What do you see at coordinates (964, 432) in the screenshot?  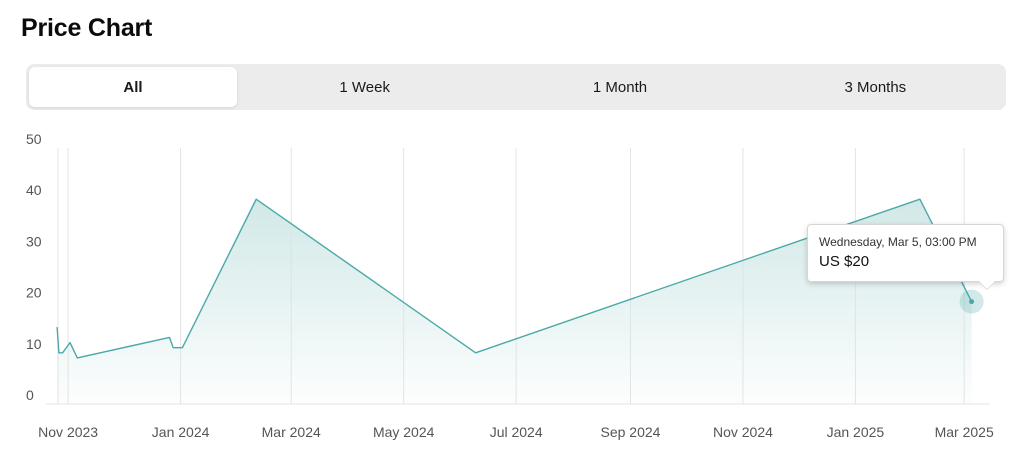 I see `x-tick-label: Mar 2025` at bounding box center [964, 432].